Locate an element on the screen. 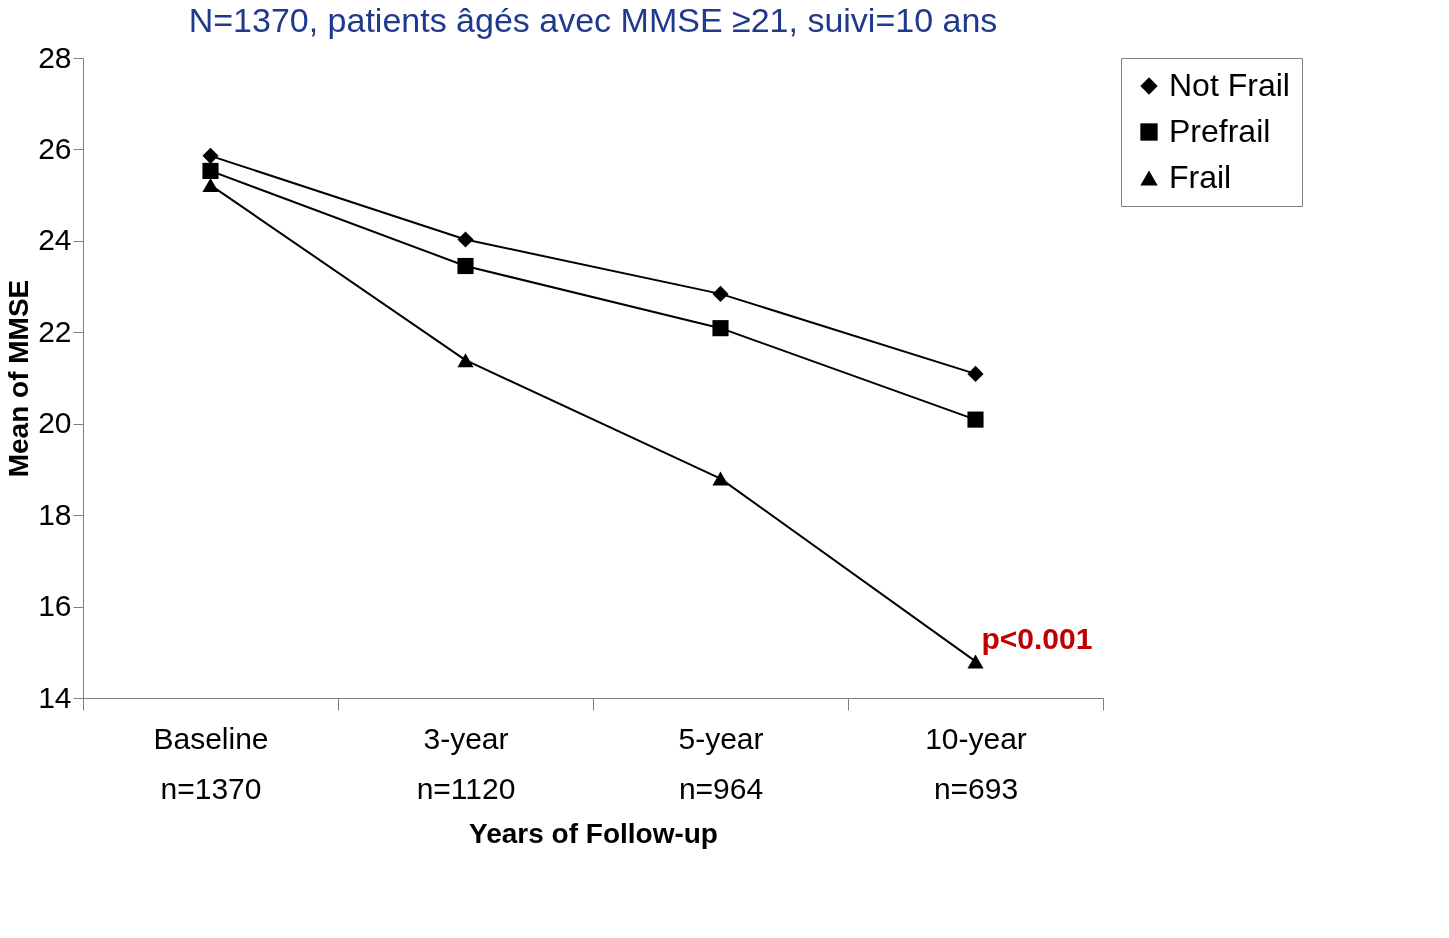  chart-title: N=1370, patients âgés avec MMSE ≥21, suivi=10 ans is located at coordinates (593, 20).